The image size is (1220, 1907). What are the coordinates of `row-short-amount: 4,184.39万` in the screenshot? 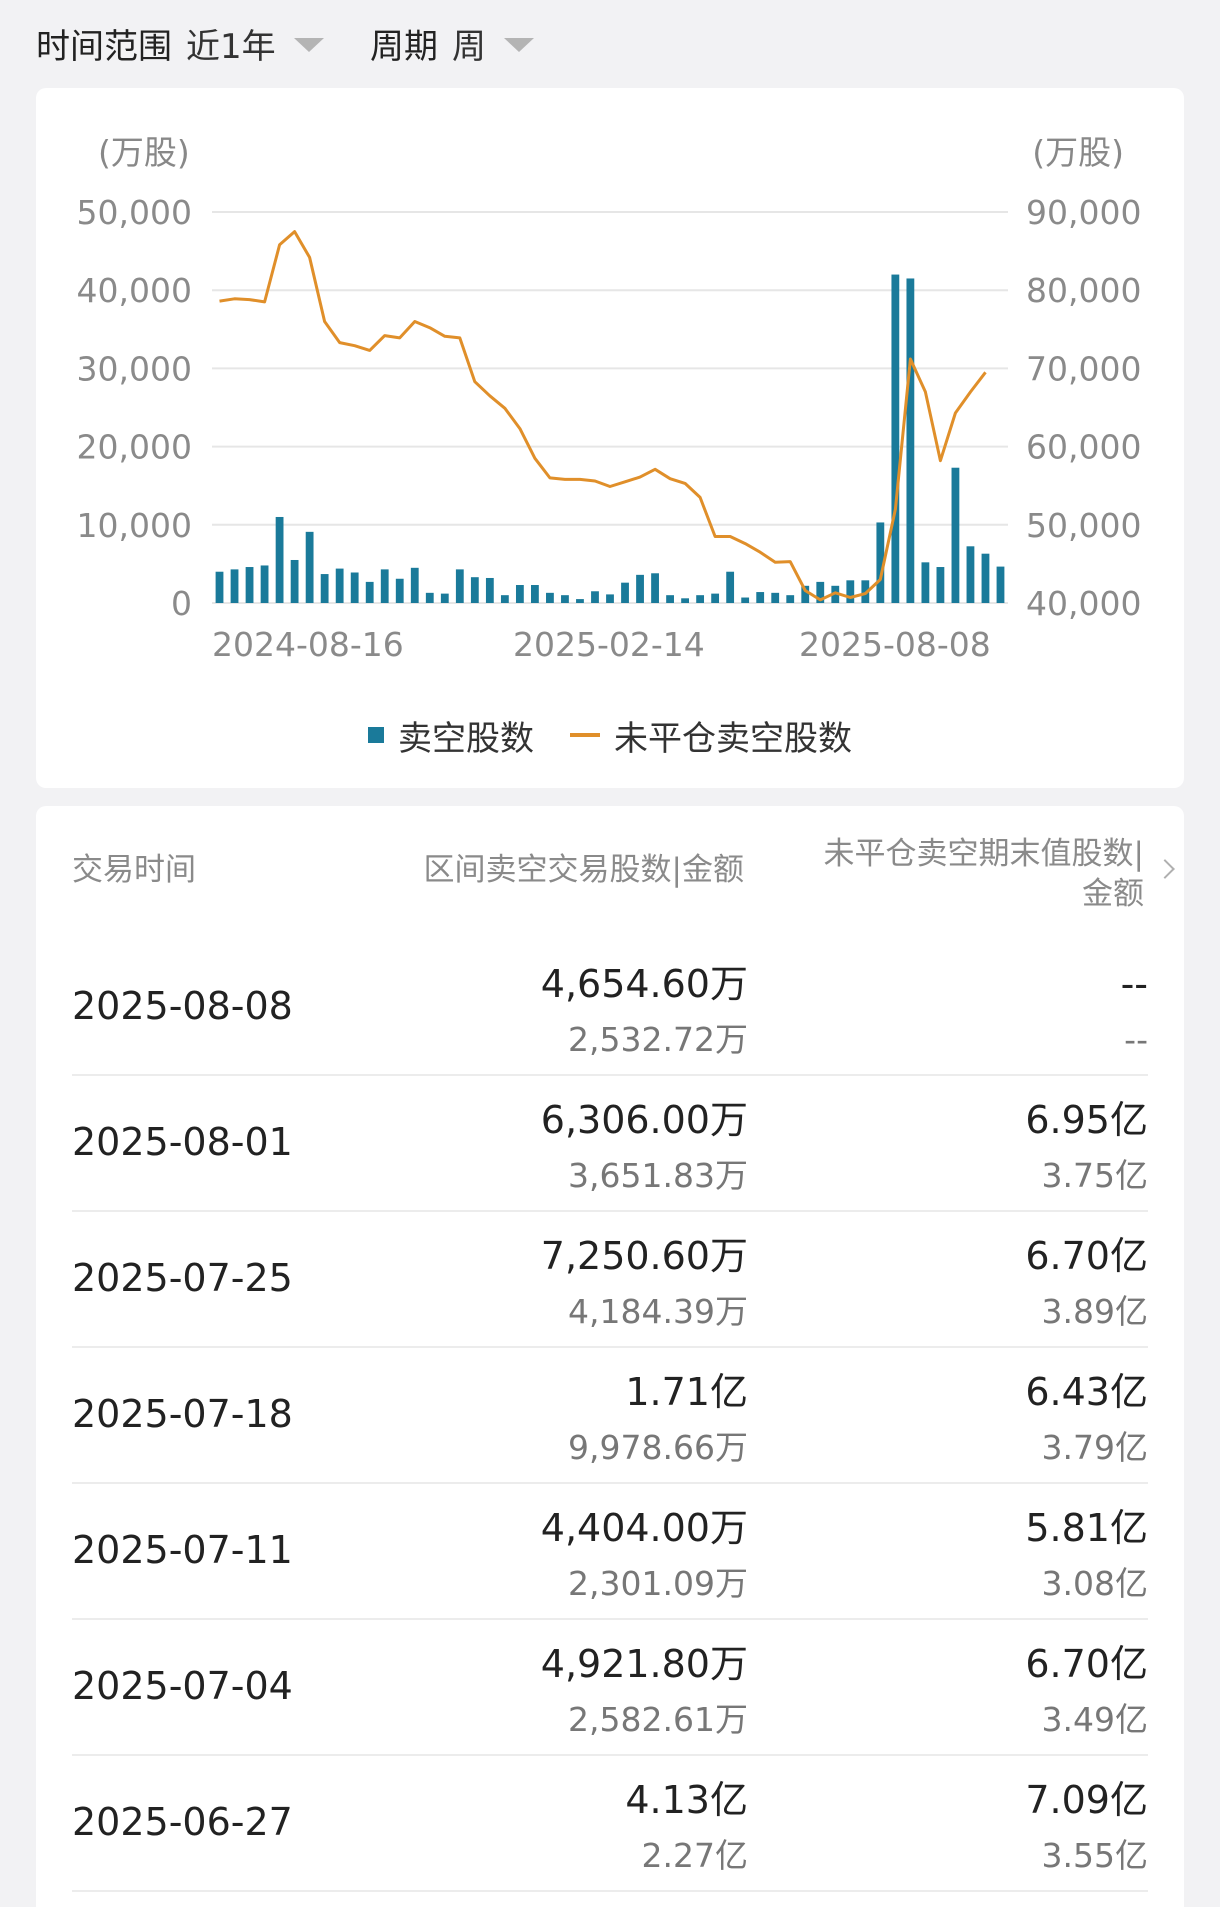 It's located at (658, 1311).